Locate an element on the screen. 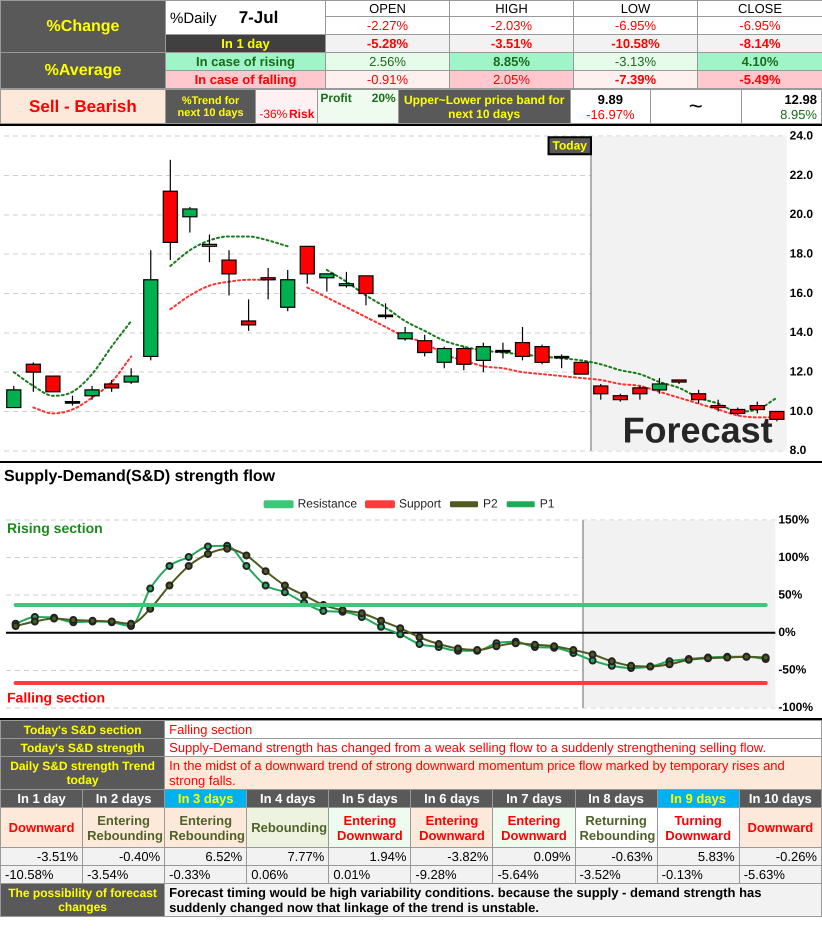 The height and width of the screenshot is (939, 822). text: -3.54% is located at coordinates (123, 875).